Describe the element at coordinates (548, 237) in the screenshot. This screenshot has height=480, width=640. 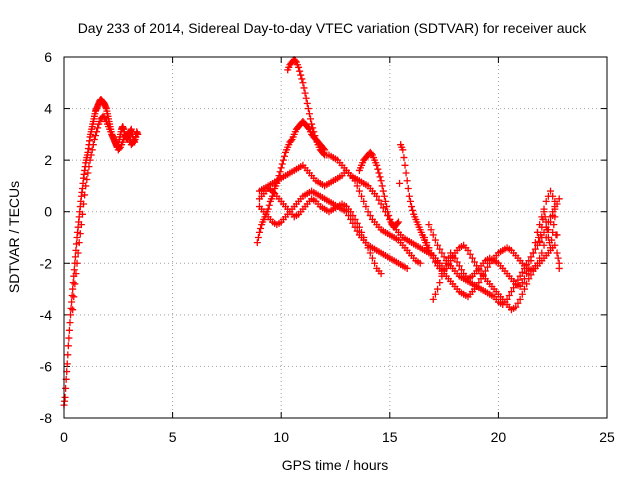
I see `series-segment-3e` at that location.